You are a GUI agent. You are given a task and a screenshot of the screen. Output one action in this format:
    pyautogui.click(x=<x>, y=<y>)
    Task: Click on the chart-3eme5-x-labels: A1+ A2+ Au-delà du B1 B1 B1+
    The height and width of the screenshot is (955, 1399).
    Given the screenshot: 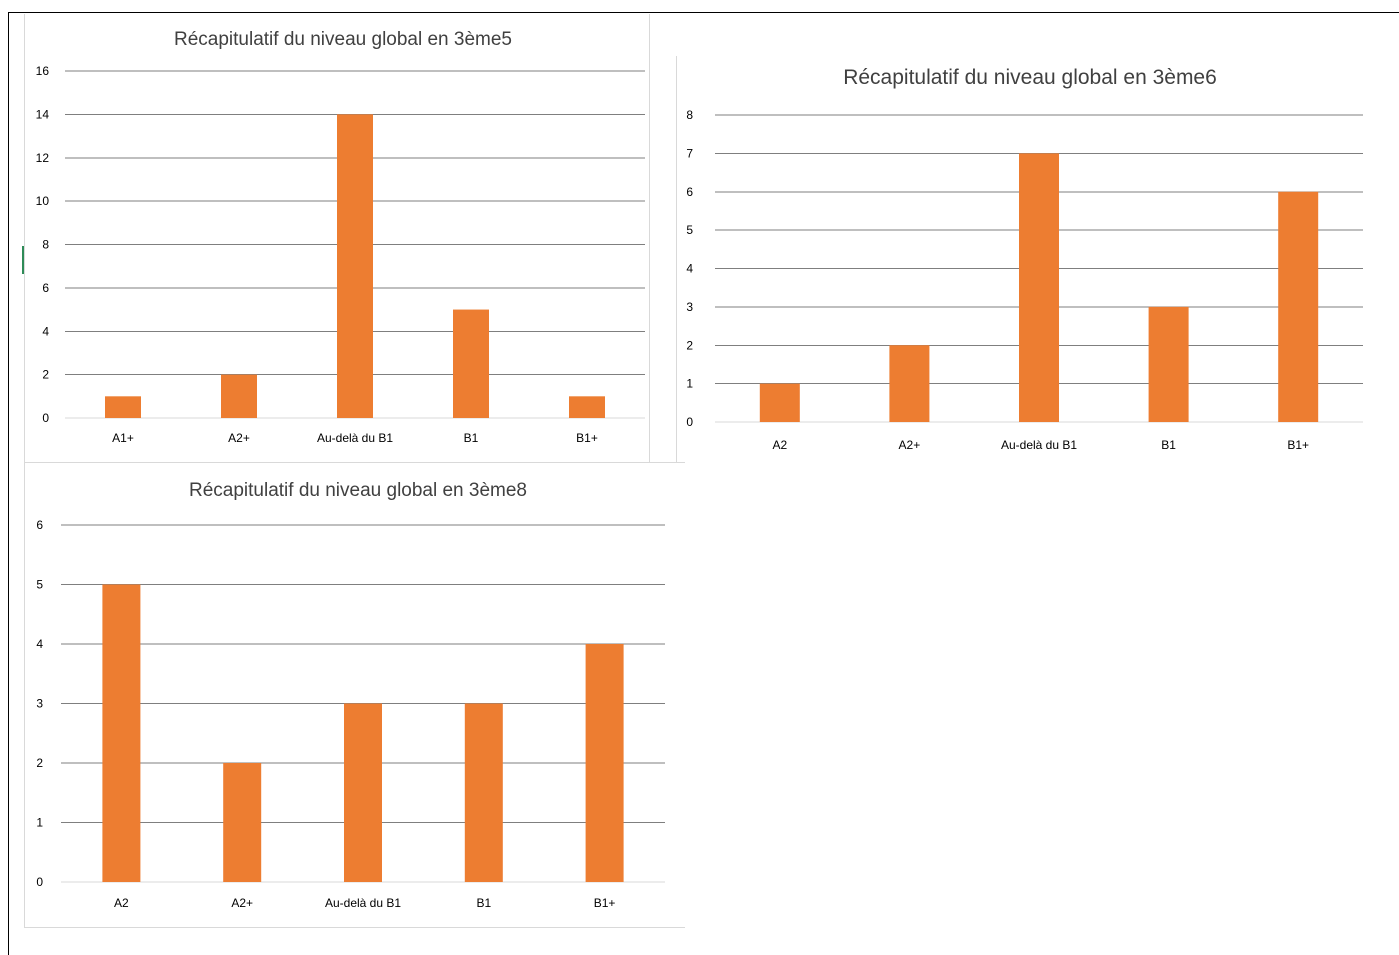 What is the action you would take?
    pyautogui.click(x=355, y=438)
    